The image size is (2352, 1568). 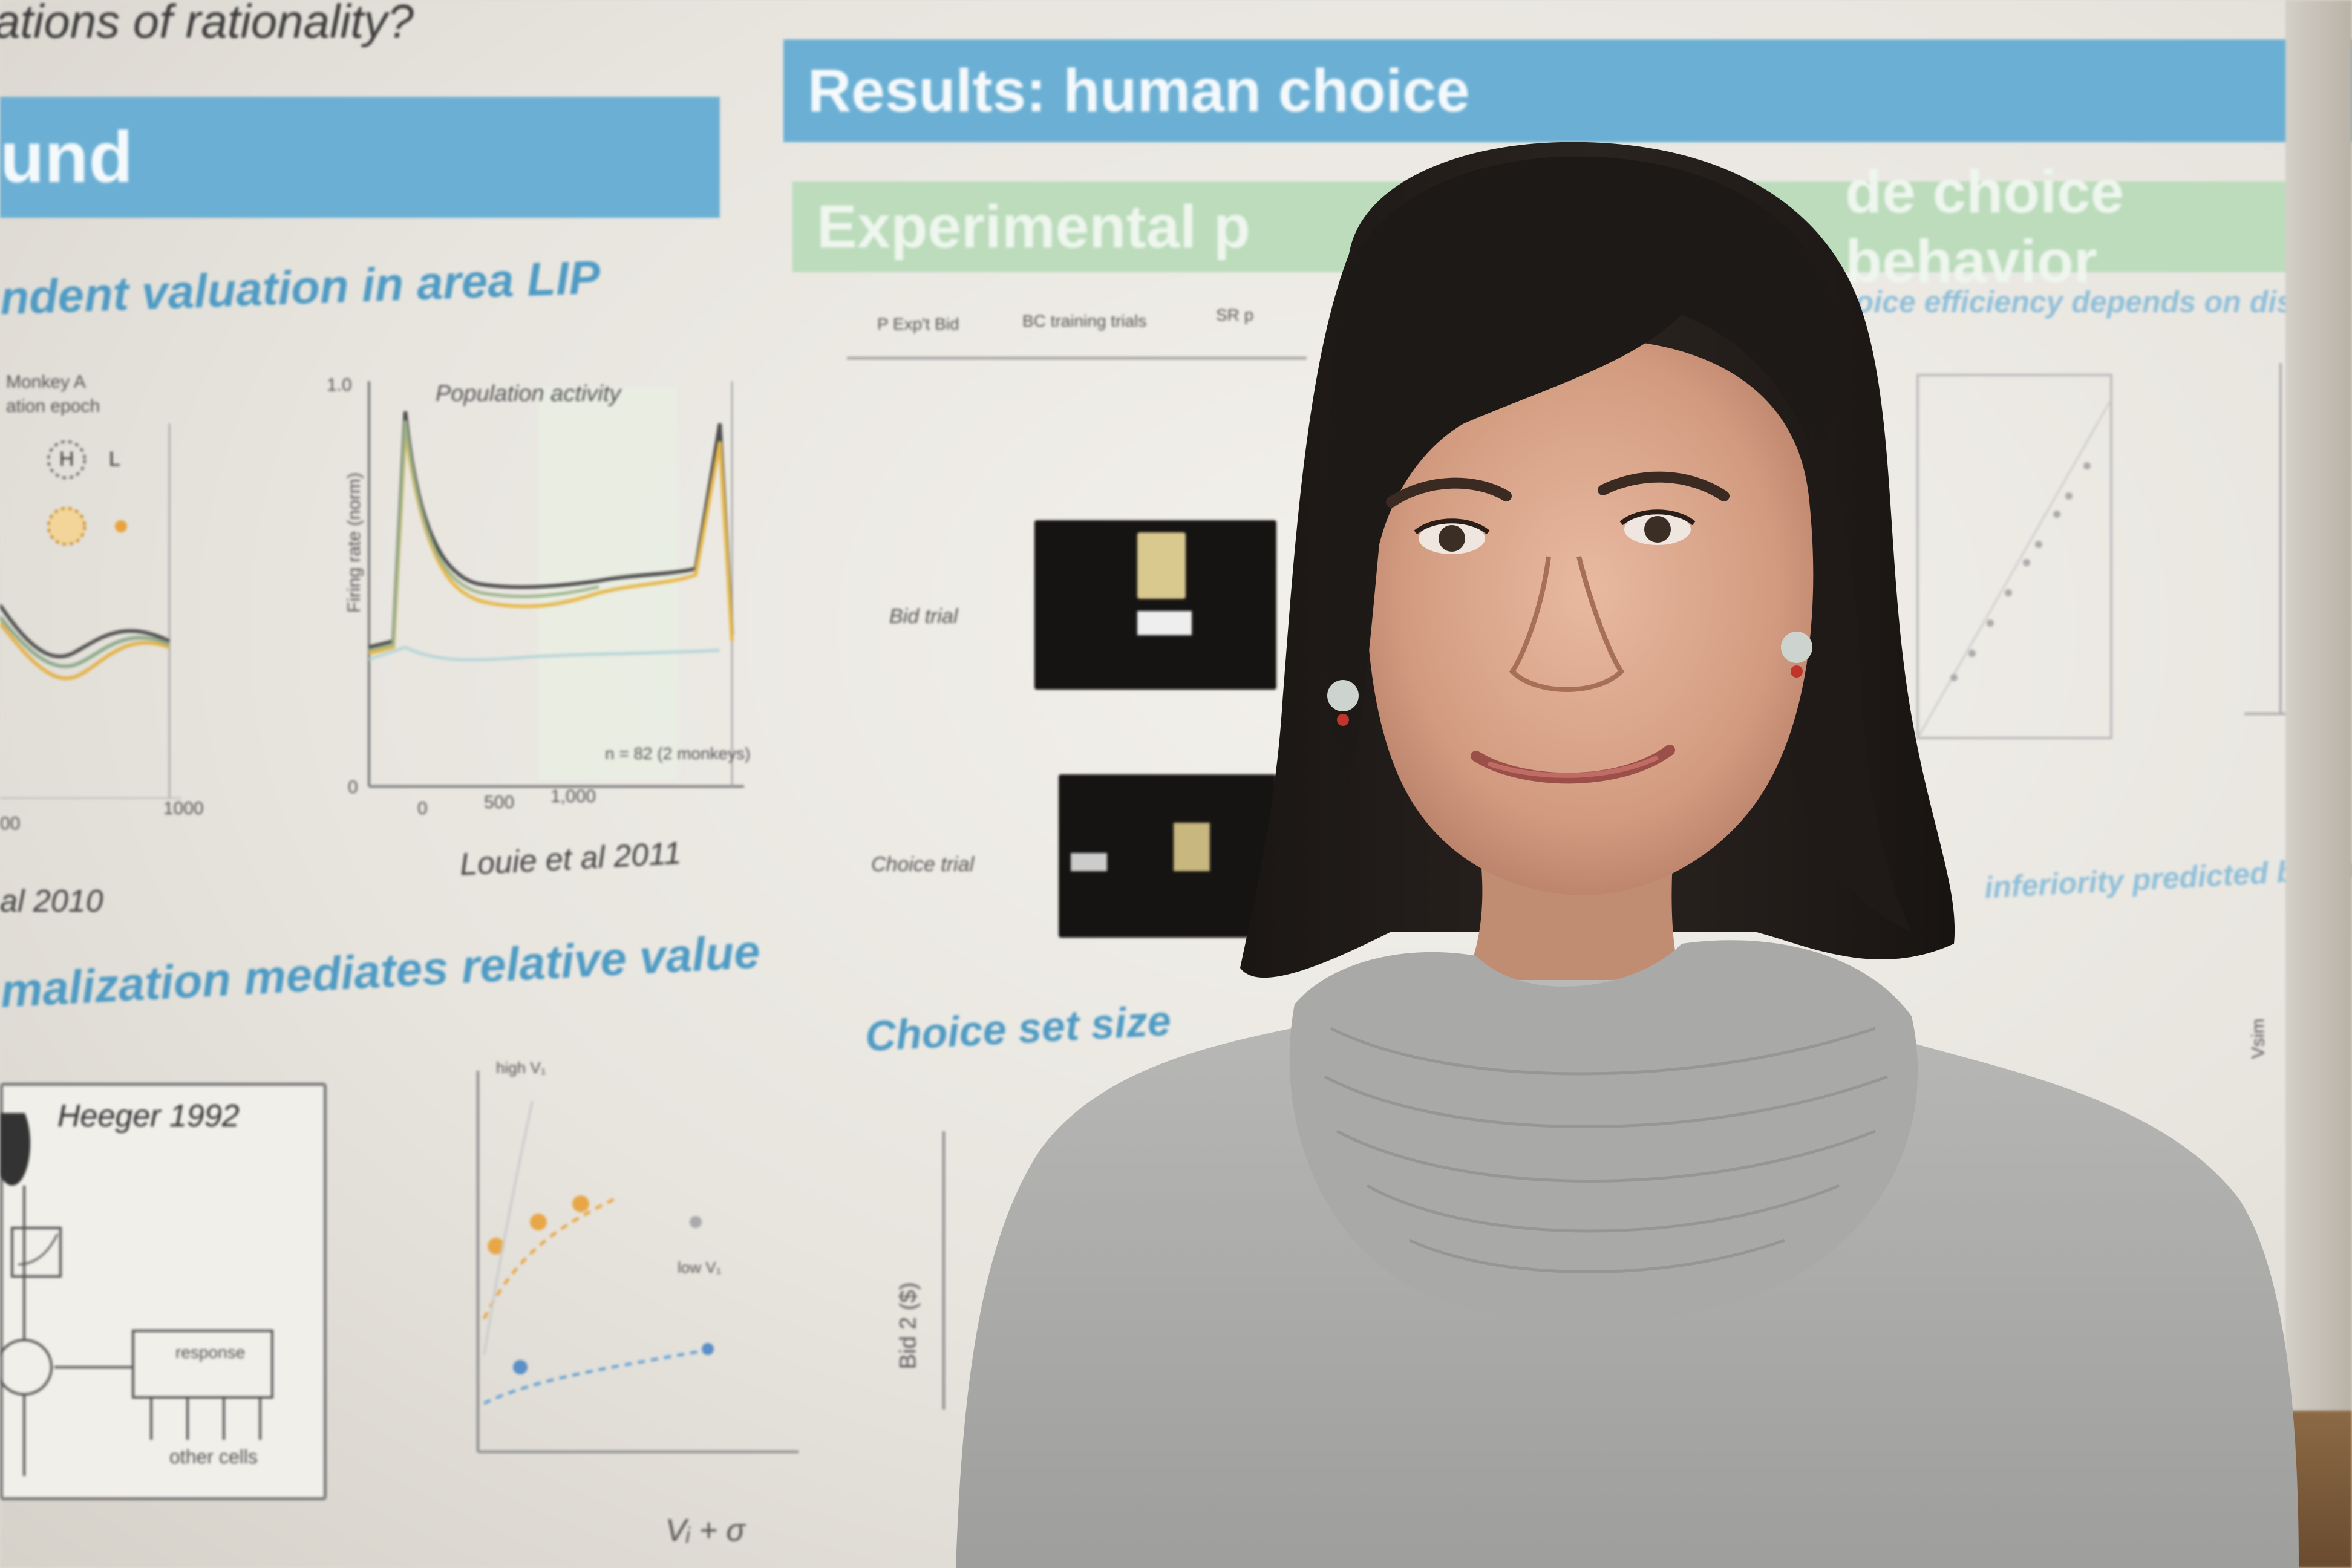 What do you see at coordinates (1139, 90) in the screenshot?
I see `banner-results-text: Results: human choice` at bounding box center [1139, 90].